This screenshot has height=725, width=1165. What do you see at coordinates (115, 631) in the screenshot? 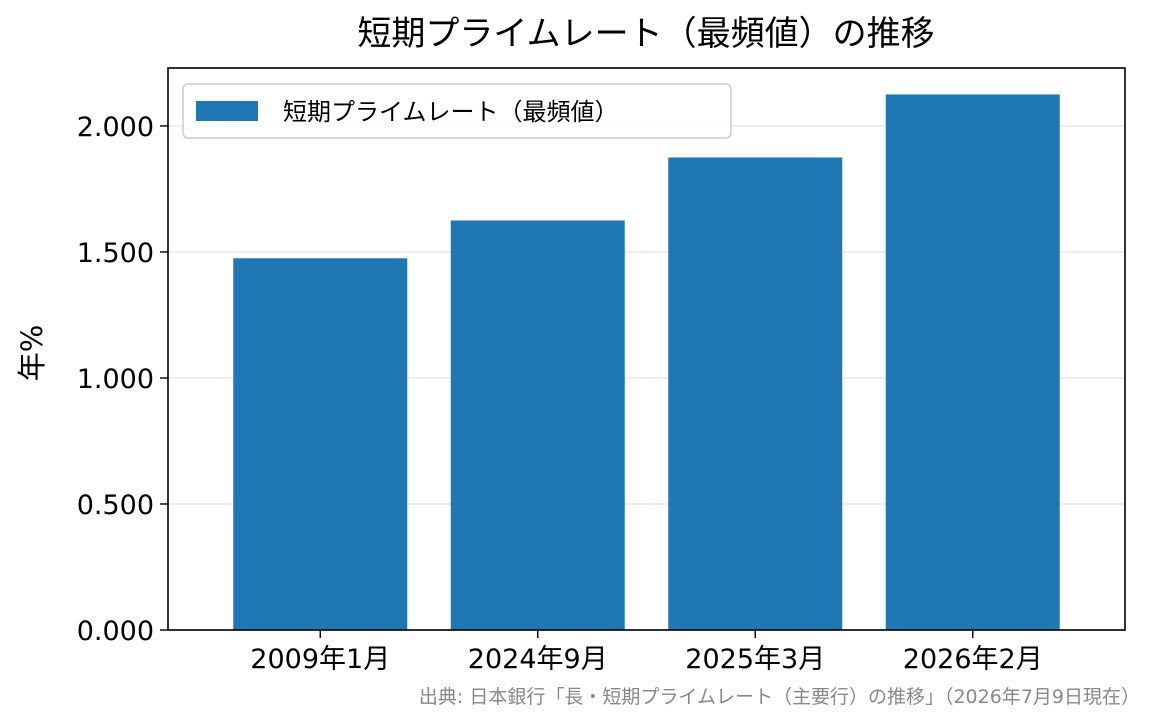
I see `y-tick-label: 0.000` at bounding box center [115, 631].